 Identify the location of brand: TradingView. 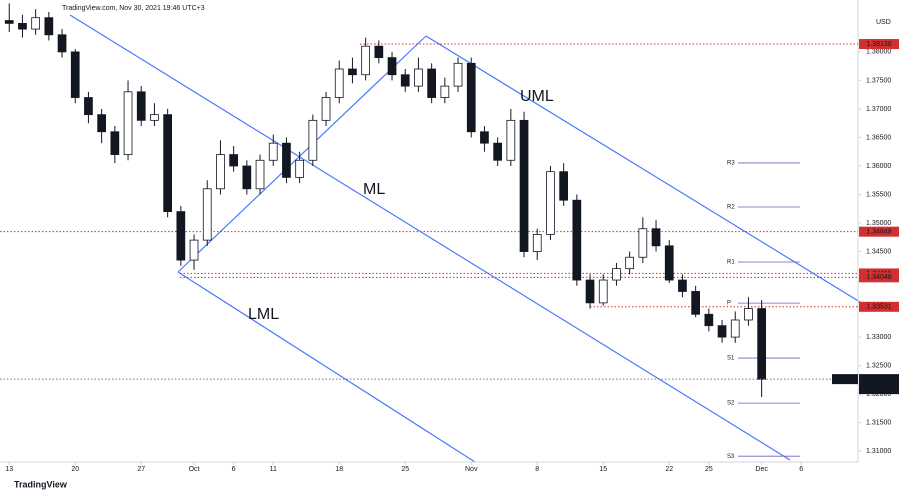
(41, 484).